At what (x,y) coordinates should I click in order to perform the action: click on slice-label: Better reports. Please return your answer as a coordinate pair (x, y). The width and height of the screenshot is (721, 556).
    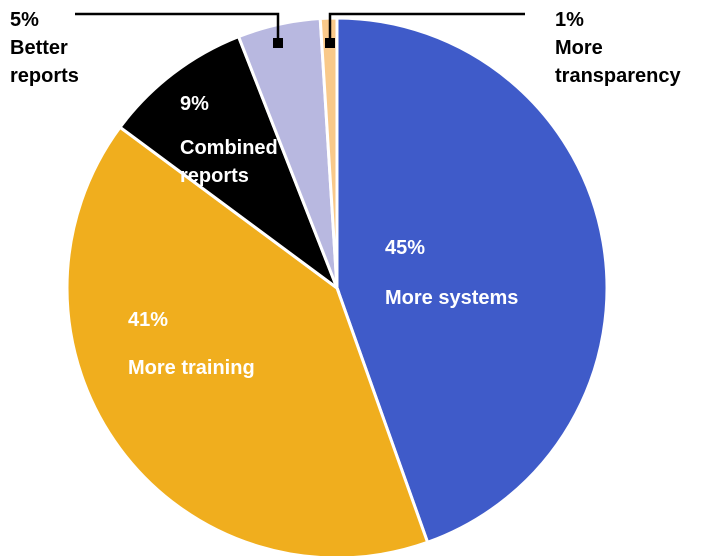
    Looking at the image, I should click on (44, 62).